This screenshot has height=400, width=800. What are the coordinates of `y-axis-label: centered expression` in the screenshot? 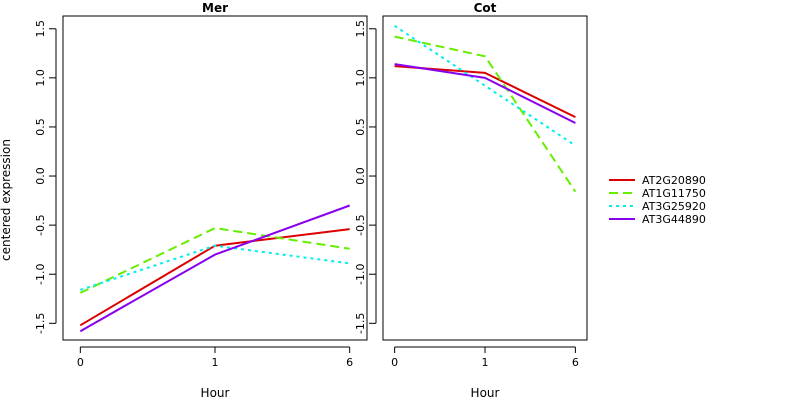 It's located at (6, 200).